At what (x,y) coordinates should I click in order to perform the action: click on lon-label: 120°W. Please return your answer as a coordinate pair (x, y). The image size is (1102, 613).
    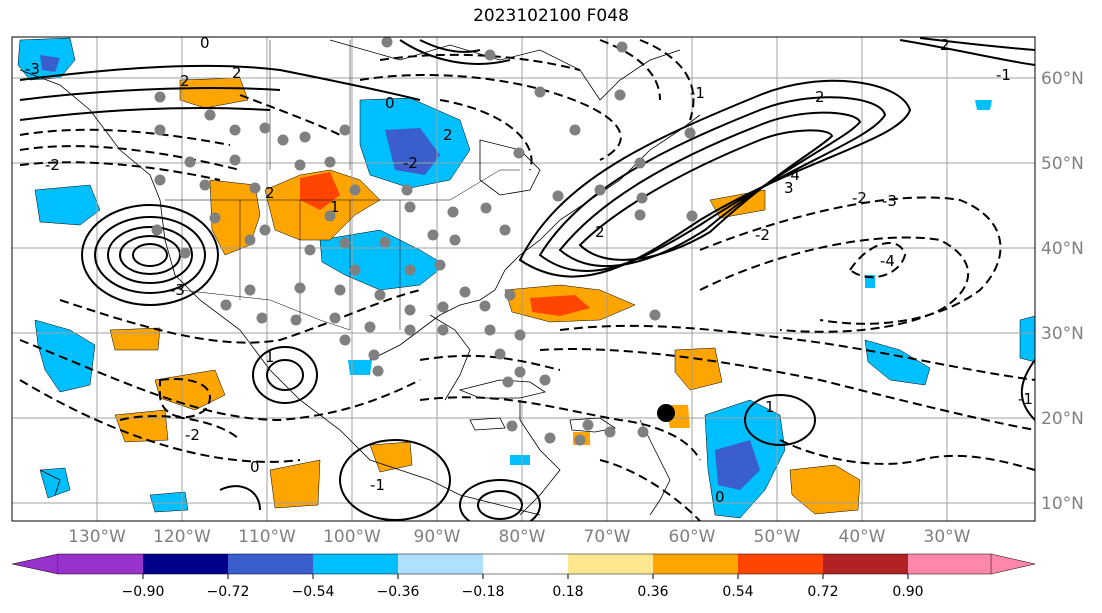
    Looking at the image, I should click on (182, 537).